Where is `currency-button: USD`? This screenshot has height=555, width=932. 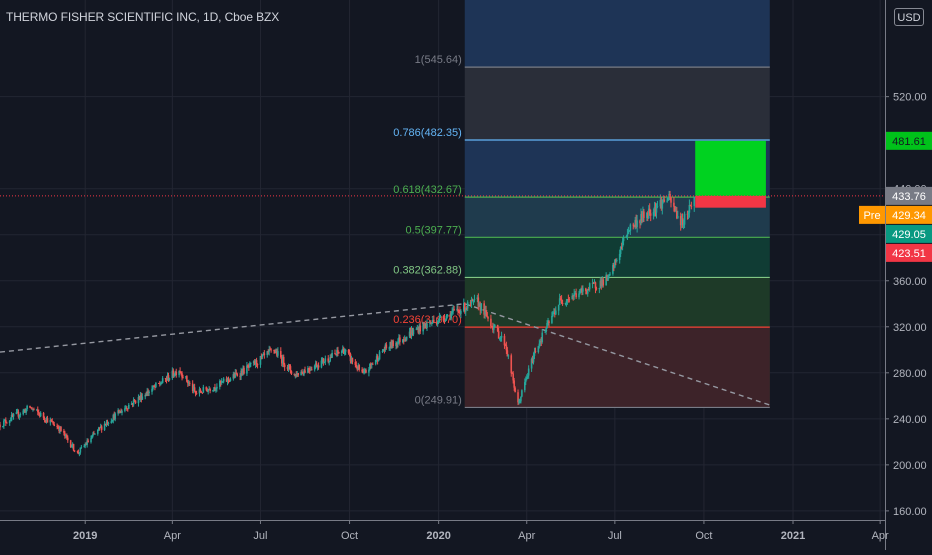
currency-button: USD is located at coordinates (909, 17).